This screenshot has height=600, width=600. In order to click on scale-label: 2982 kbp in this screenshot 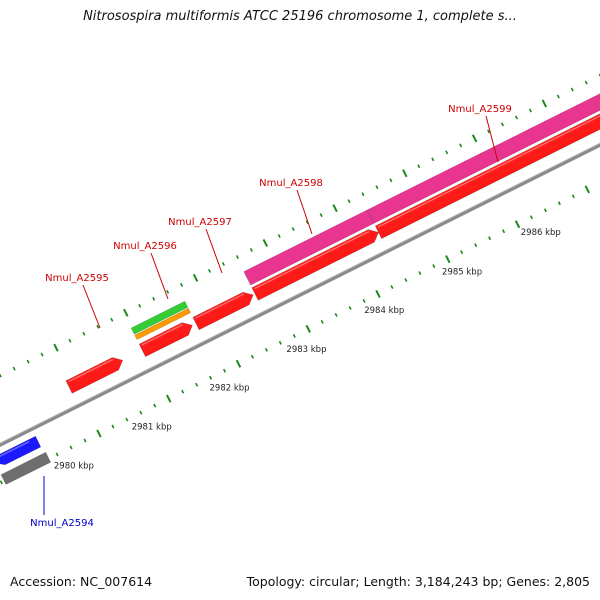, I will do `click(230, 389)`.